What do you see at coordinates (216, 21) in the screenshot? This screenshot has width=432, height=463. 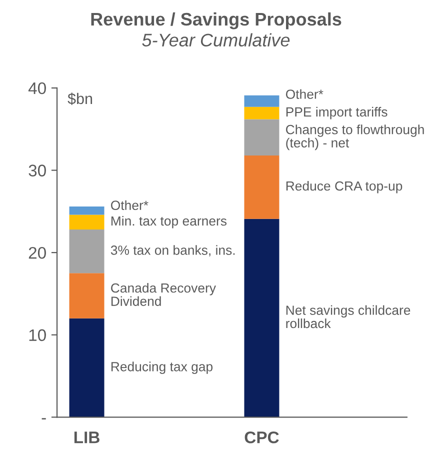 I see `chart-title: Revenue / Savings Proposals` at bounding box center [216, 21].